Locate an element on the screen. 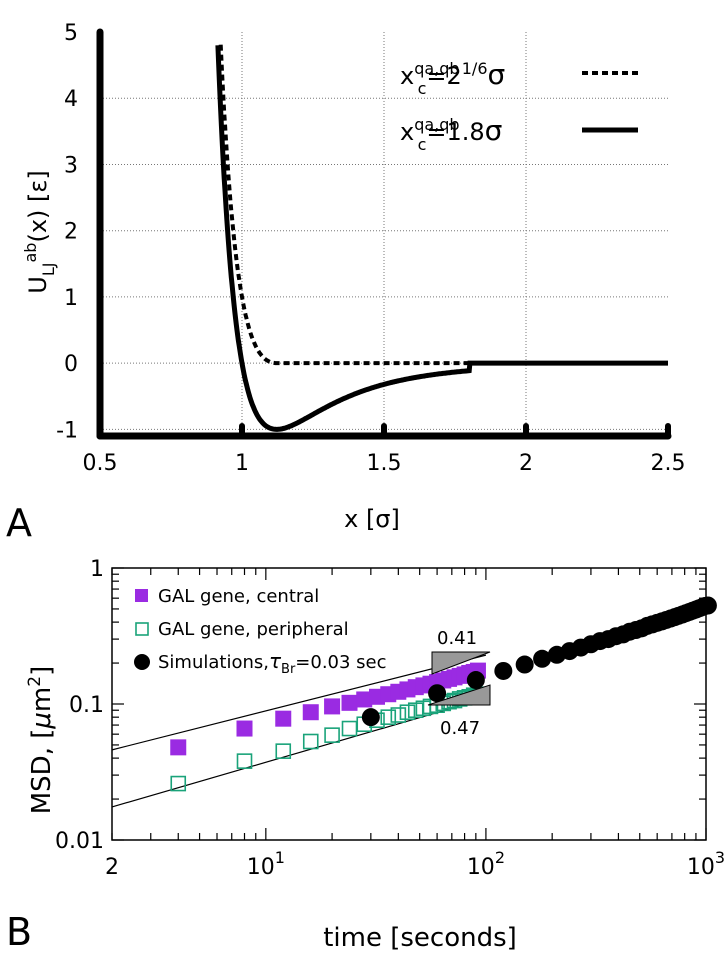  y-tick-label: 5 is located at coordinates (71, 33).